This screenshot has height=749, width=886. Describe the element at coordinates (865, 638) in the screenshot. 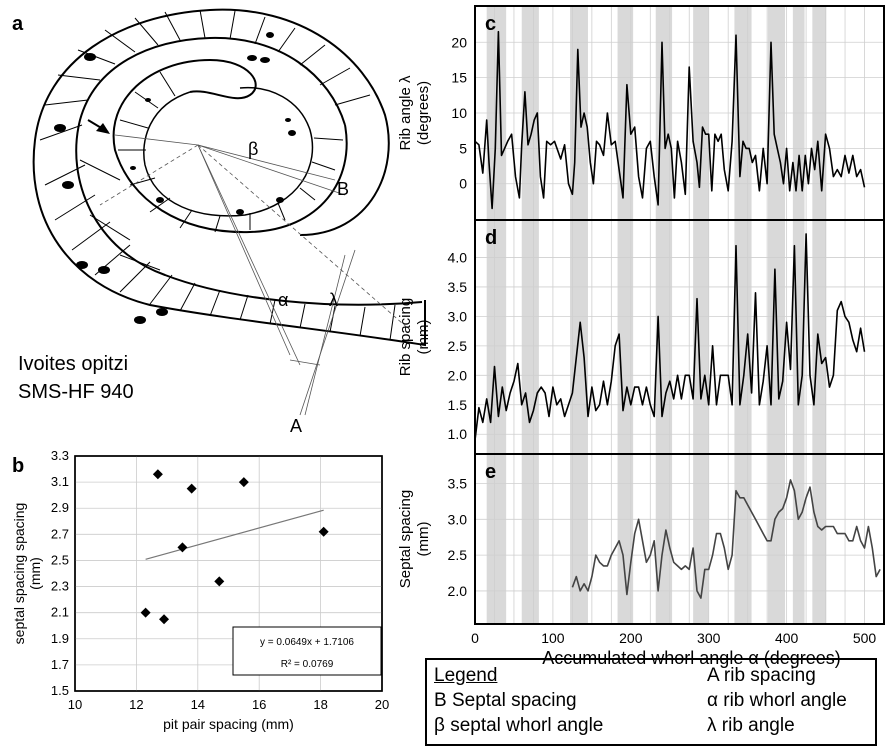

I see `x-tick-label: 500` at that location.